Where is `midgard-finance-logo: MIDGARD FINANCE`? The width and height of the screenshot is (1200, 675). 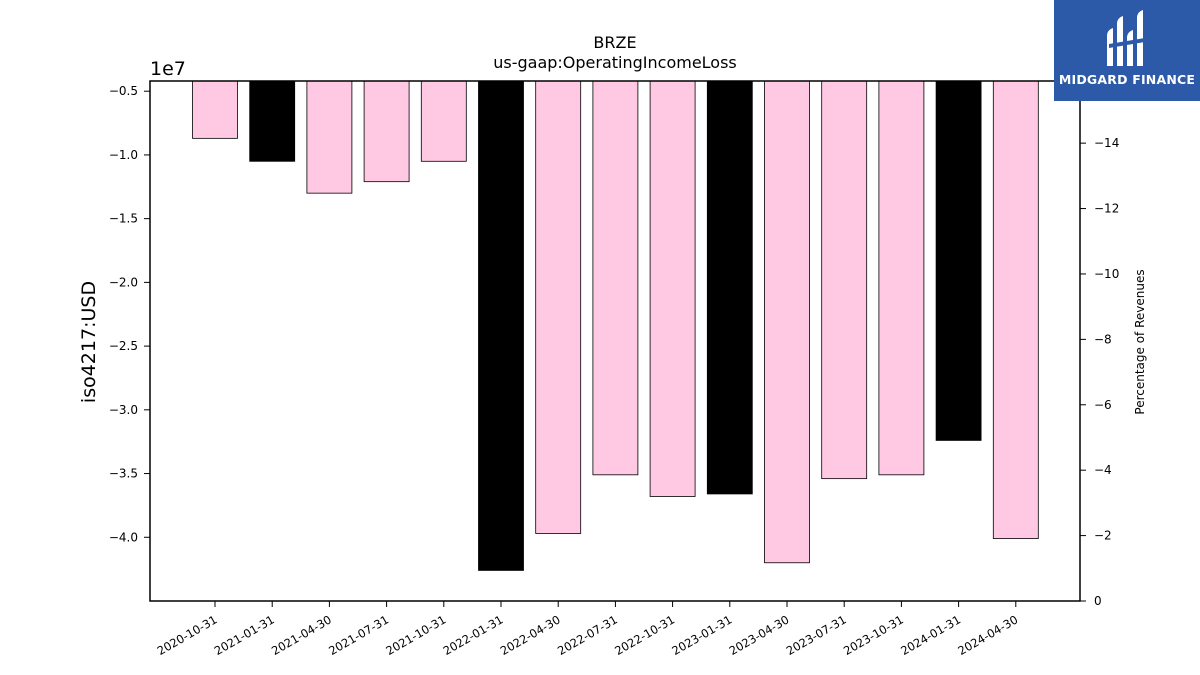 midgard-finance-logo: MIDGARD FINANCE is located at coordinates (1127, 50).